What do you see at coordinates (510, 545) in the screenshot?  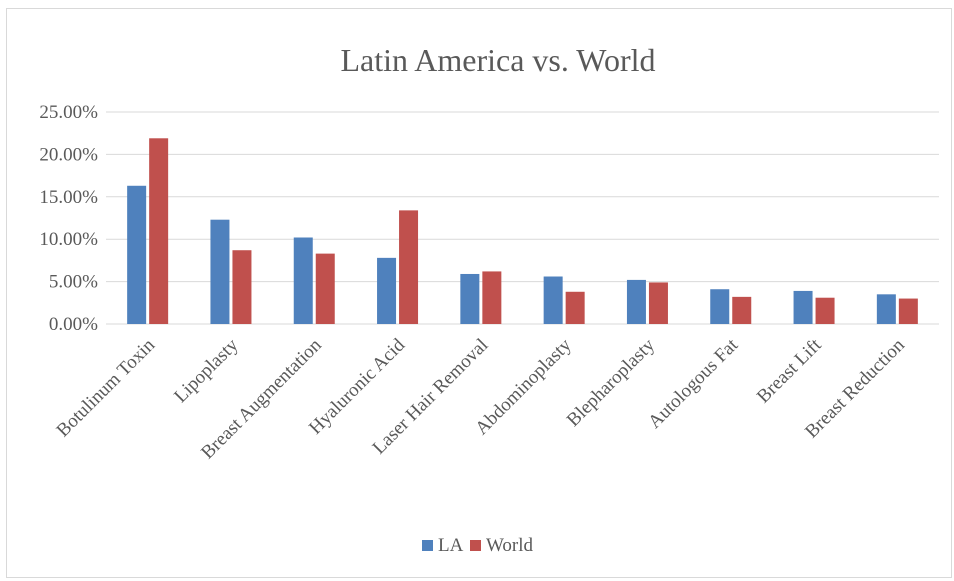 I see `legend-label: World` at bounding box center [510, 545].